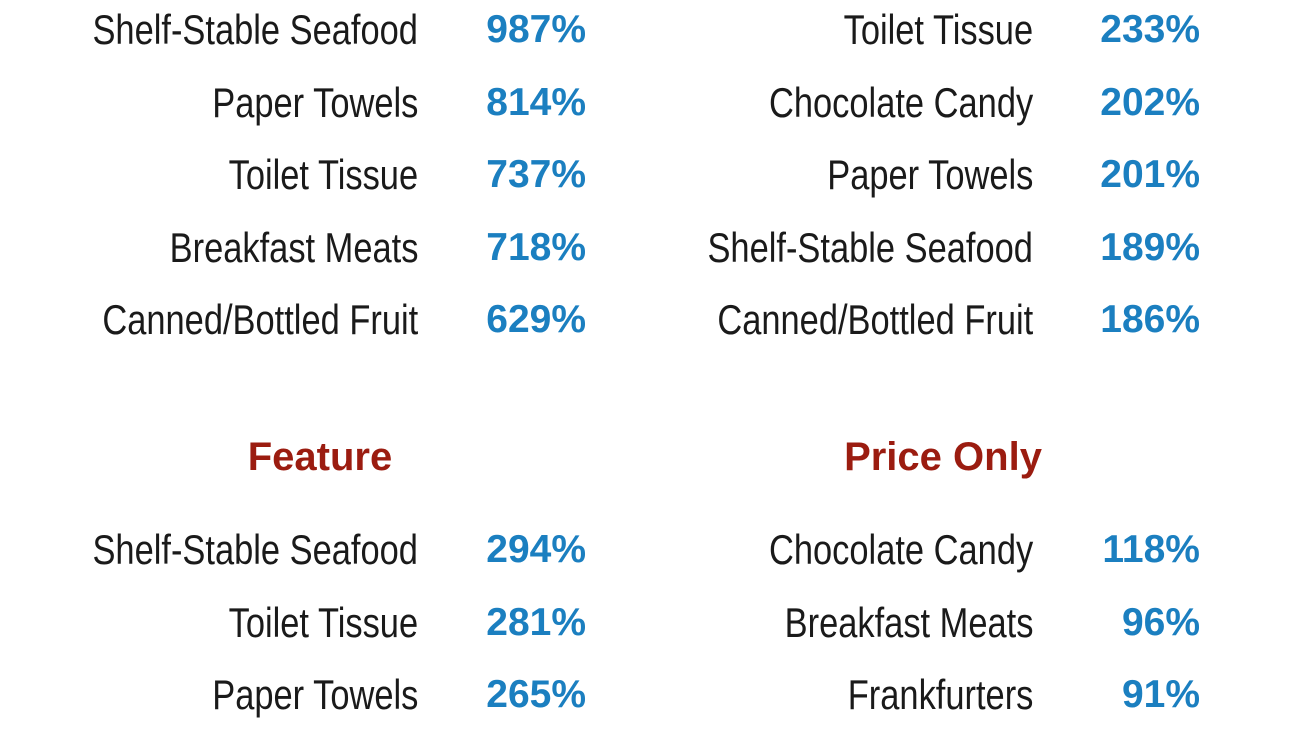 The height and width of the screenshot is (732, 1300). I want to click on lift-value: 814%, so click(536, 102).